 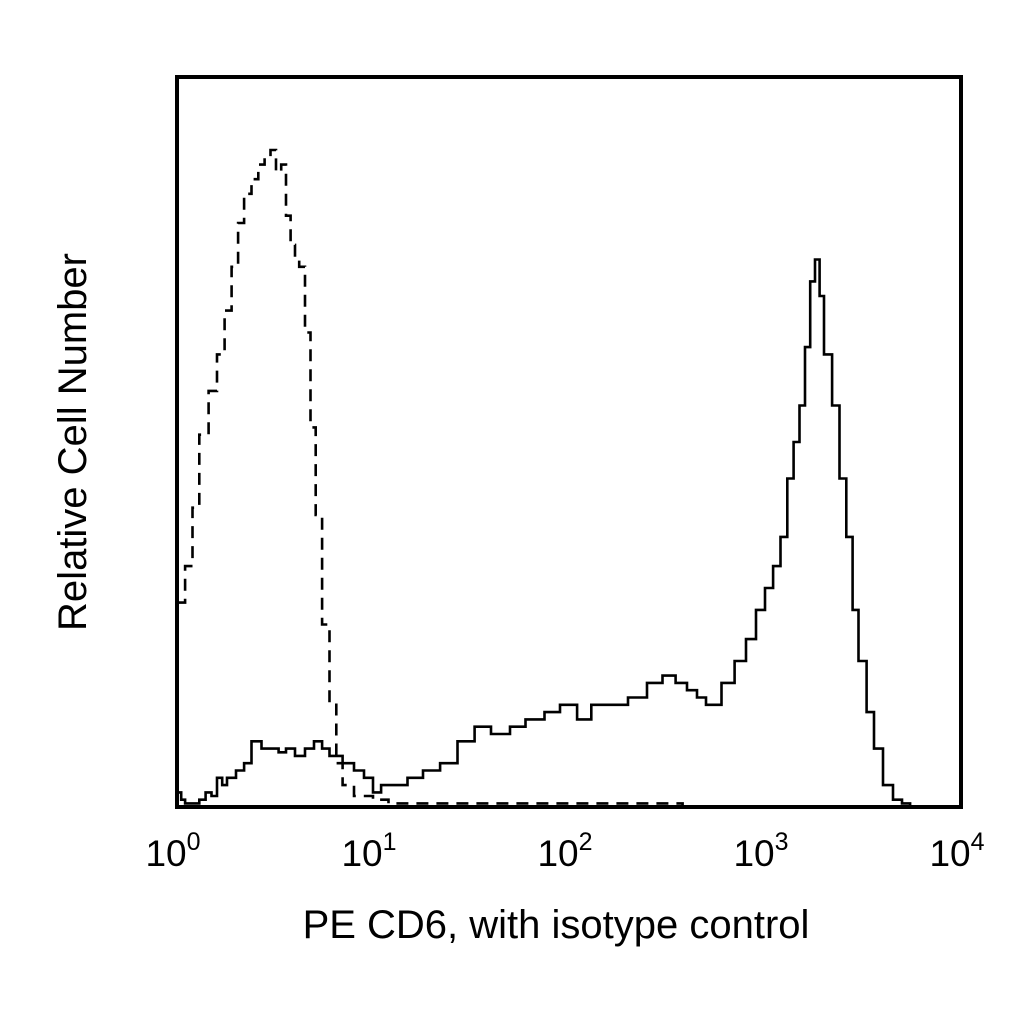 I want to click on x-tick-exponent: 1, so click(x=390, y=842).